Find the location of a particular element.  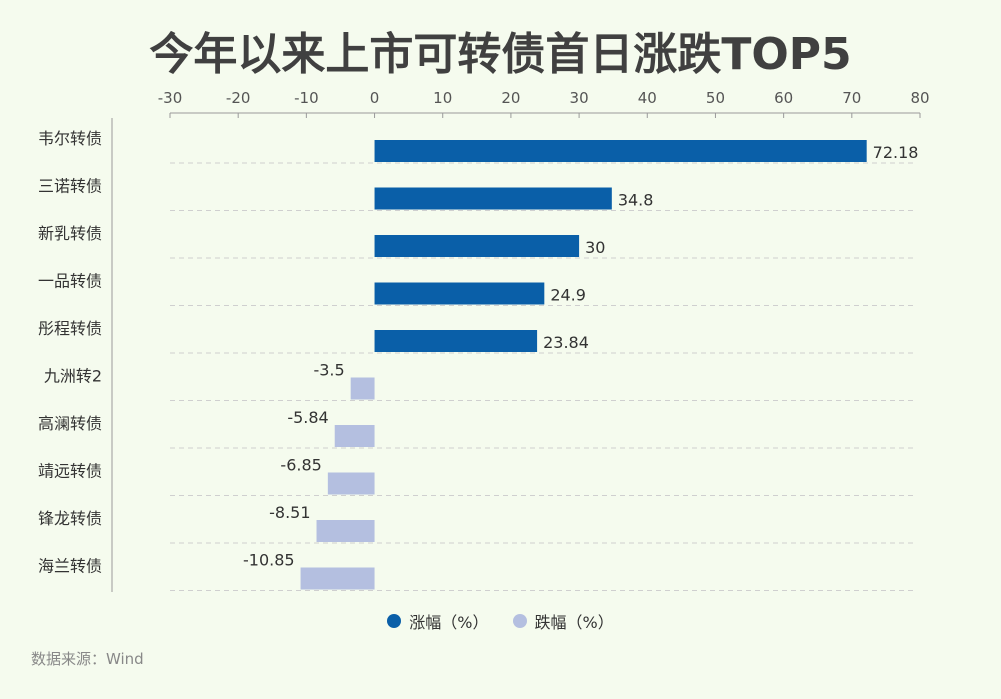

fall-legend-marker is located at coordinates (519, 621).